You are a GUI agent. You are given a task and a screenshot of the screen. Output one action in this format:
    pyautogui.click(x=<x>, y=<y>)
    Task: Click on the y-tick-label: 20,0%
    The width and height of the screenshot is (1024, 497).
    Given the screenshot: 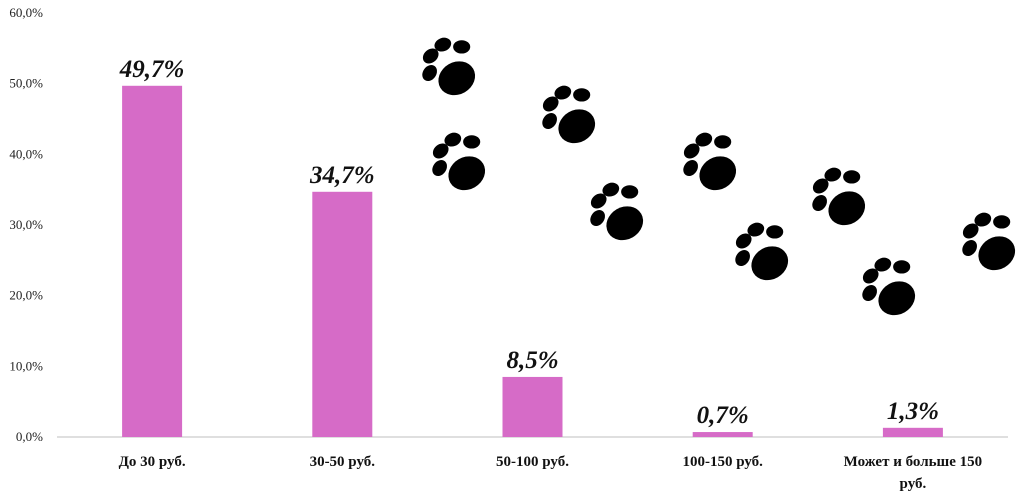 What is the action you would take?
    pyautogui.click(x=26, y=295)
    